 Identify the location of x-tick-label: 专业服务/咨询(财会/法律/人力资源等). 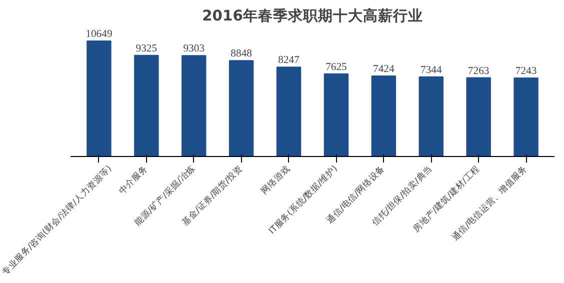
(57, 220).